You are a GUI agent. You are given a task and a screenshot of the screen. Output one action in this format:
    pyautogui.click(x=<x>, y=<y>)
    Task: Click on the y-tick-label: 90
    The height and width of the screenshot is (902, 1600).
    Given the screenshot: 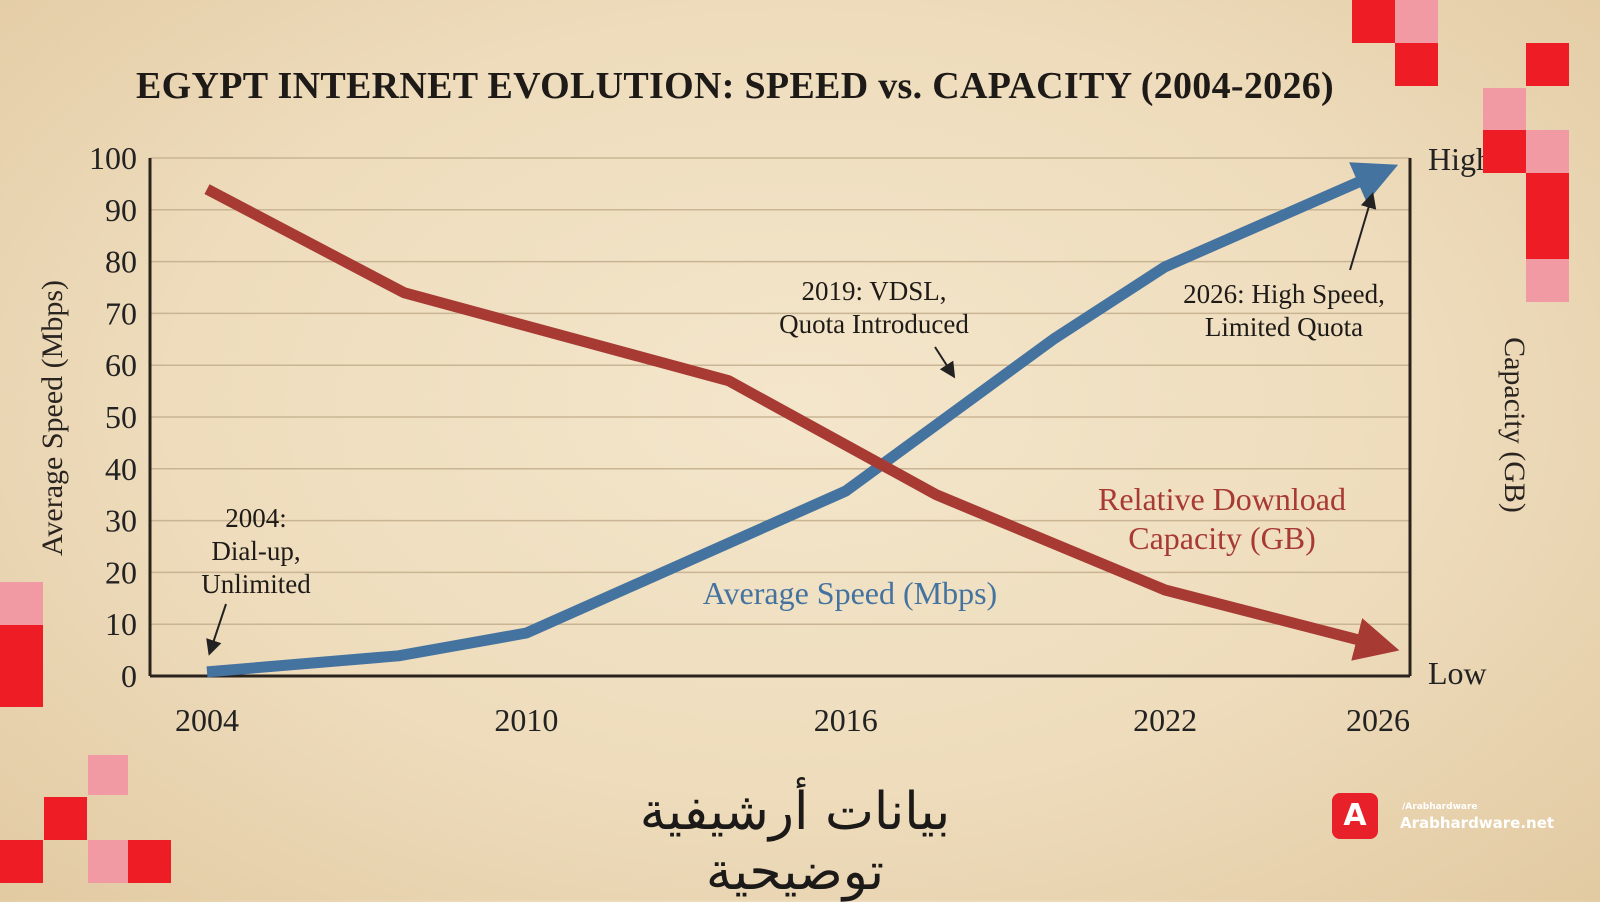 What is the action you would take?
    pyautogui.click(x=121, y=210)
    